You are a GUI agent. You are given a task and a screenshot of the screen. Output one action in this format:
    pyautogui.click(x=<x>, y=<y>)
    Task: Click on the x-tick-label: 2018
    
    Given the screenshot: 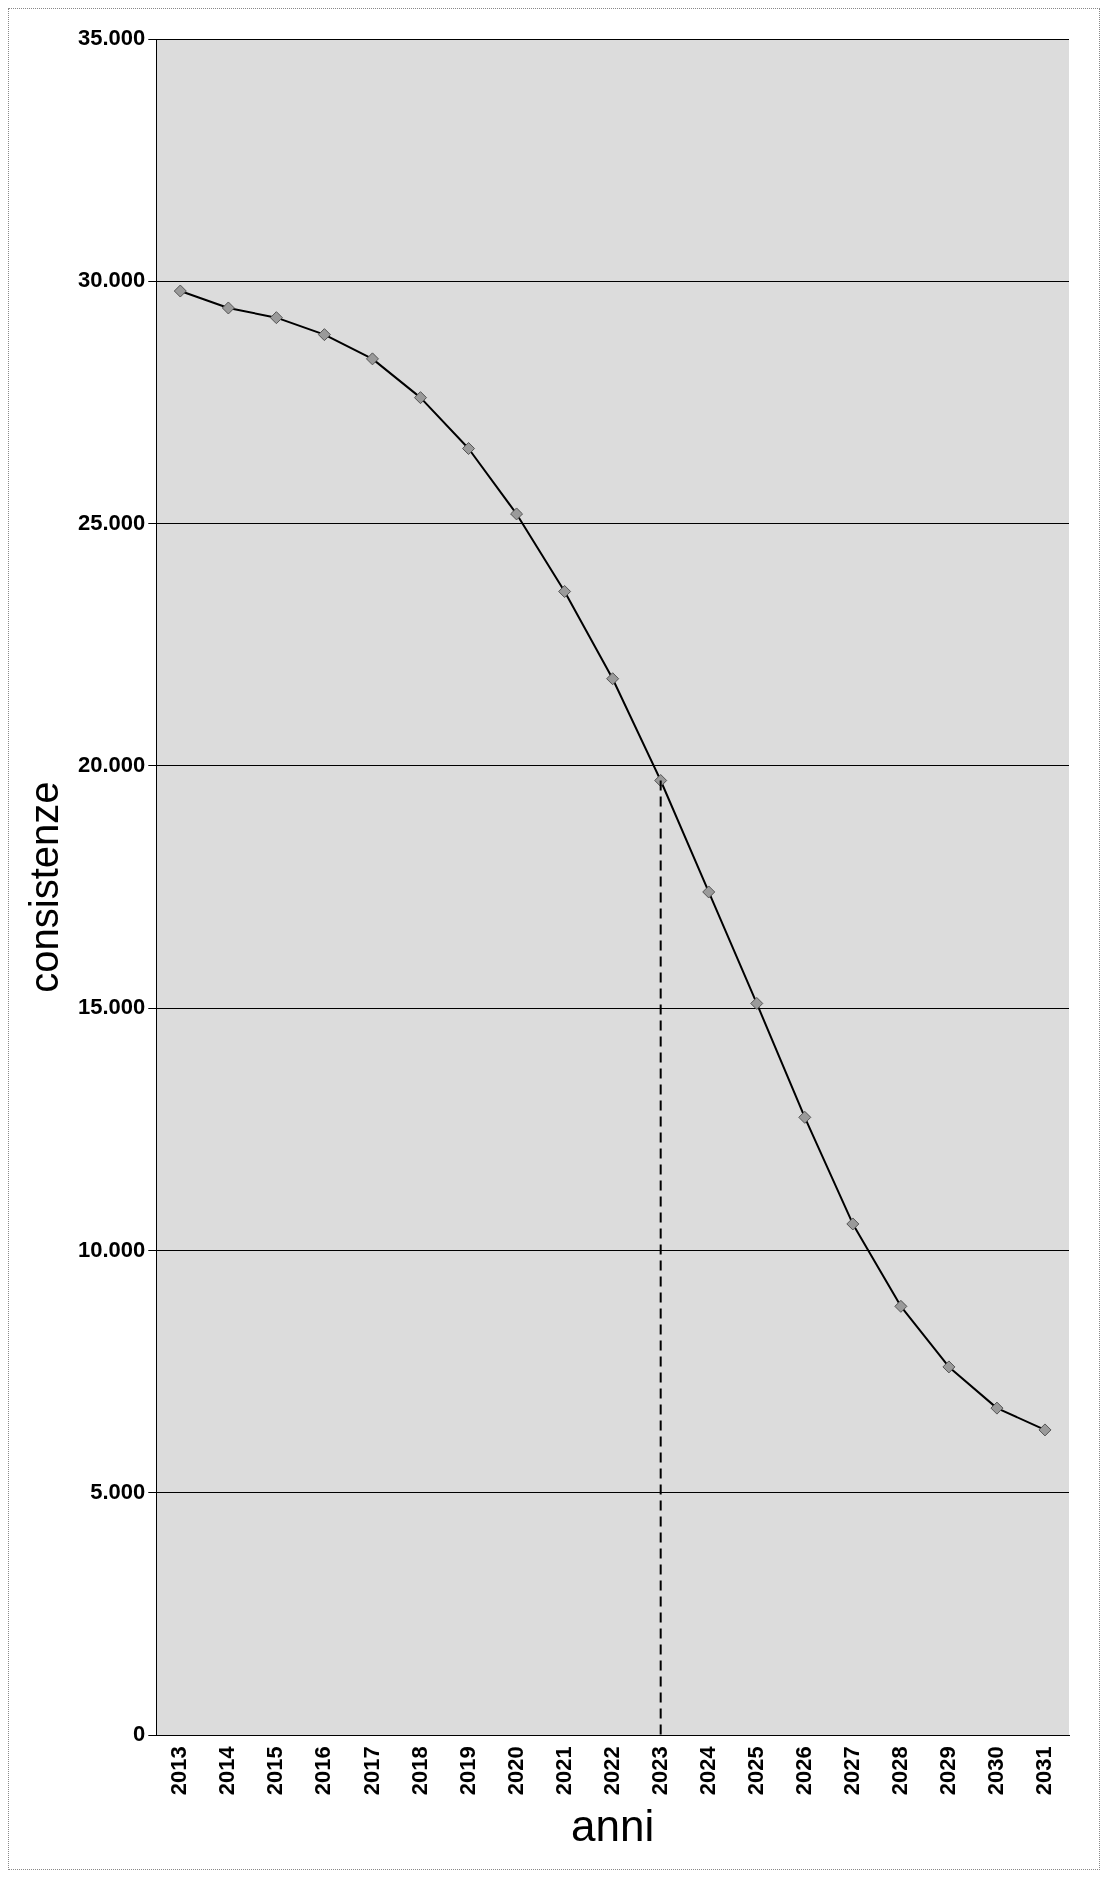 What is the action you would take?
    pyautogui.click(x=419, y=1771)
    